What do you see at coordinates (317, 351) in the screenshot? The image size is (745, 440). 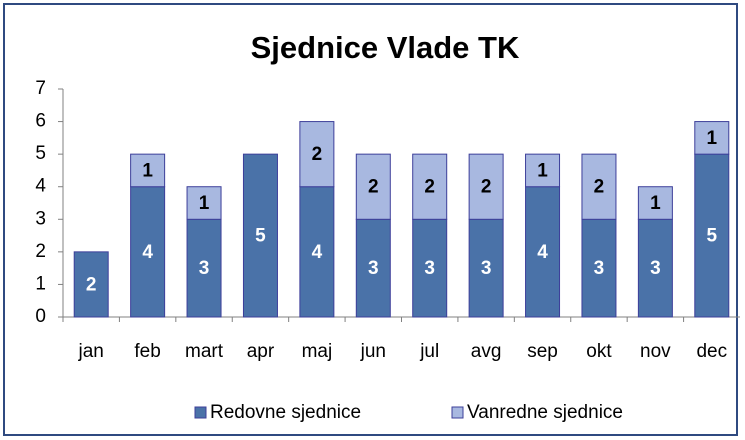 I see `x-tick-label: maj` at bounding box center [317, 351].